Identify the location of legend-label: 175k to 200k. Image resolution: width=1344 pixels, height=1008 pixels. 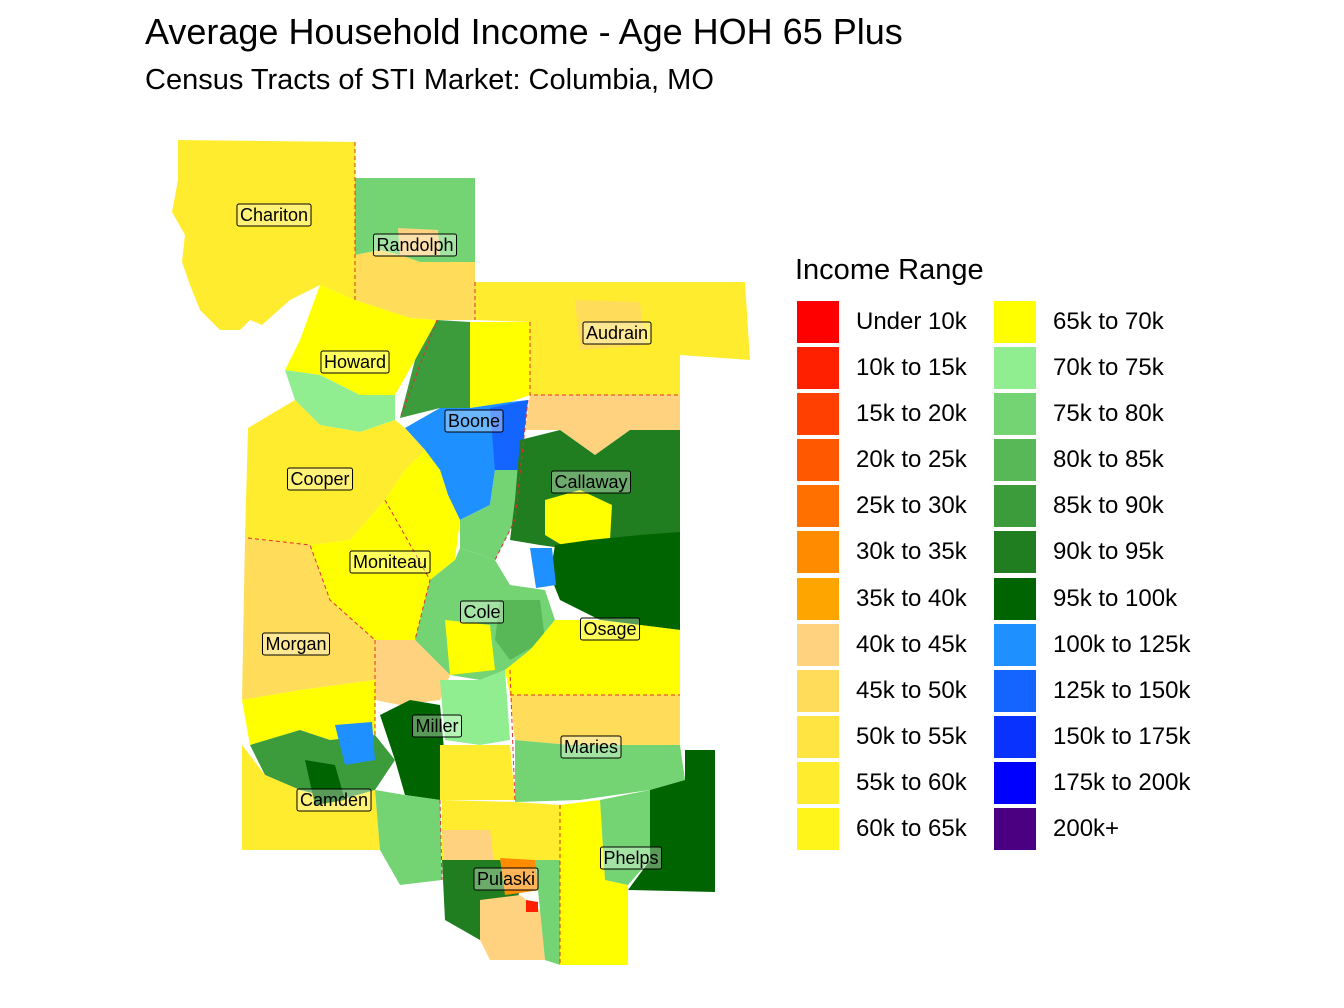
(1122, 782).